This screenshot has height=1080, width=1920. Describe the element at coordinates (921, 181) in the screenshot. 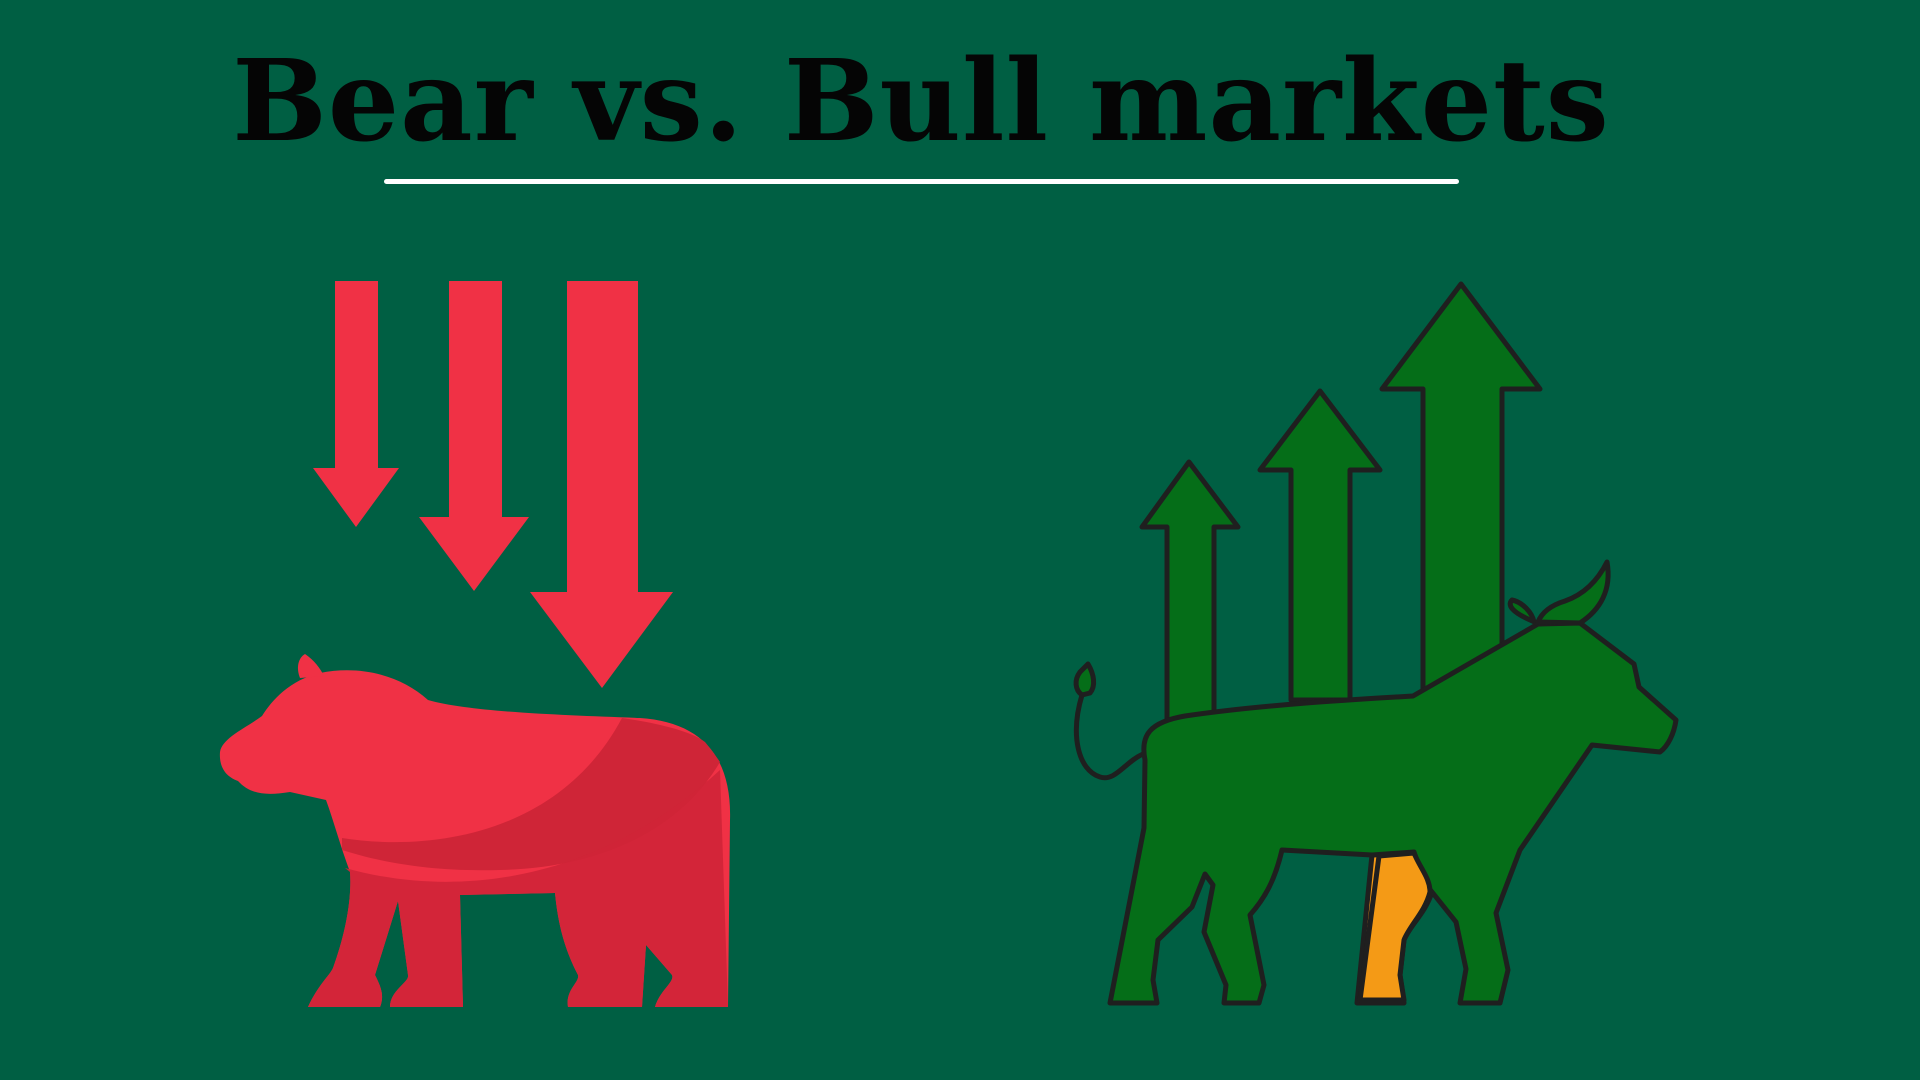

I see `title-underline` at that location.